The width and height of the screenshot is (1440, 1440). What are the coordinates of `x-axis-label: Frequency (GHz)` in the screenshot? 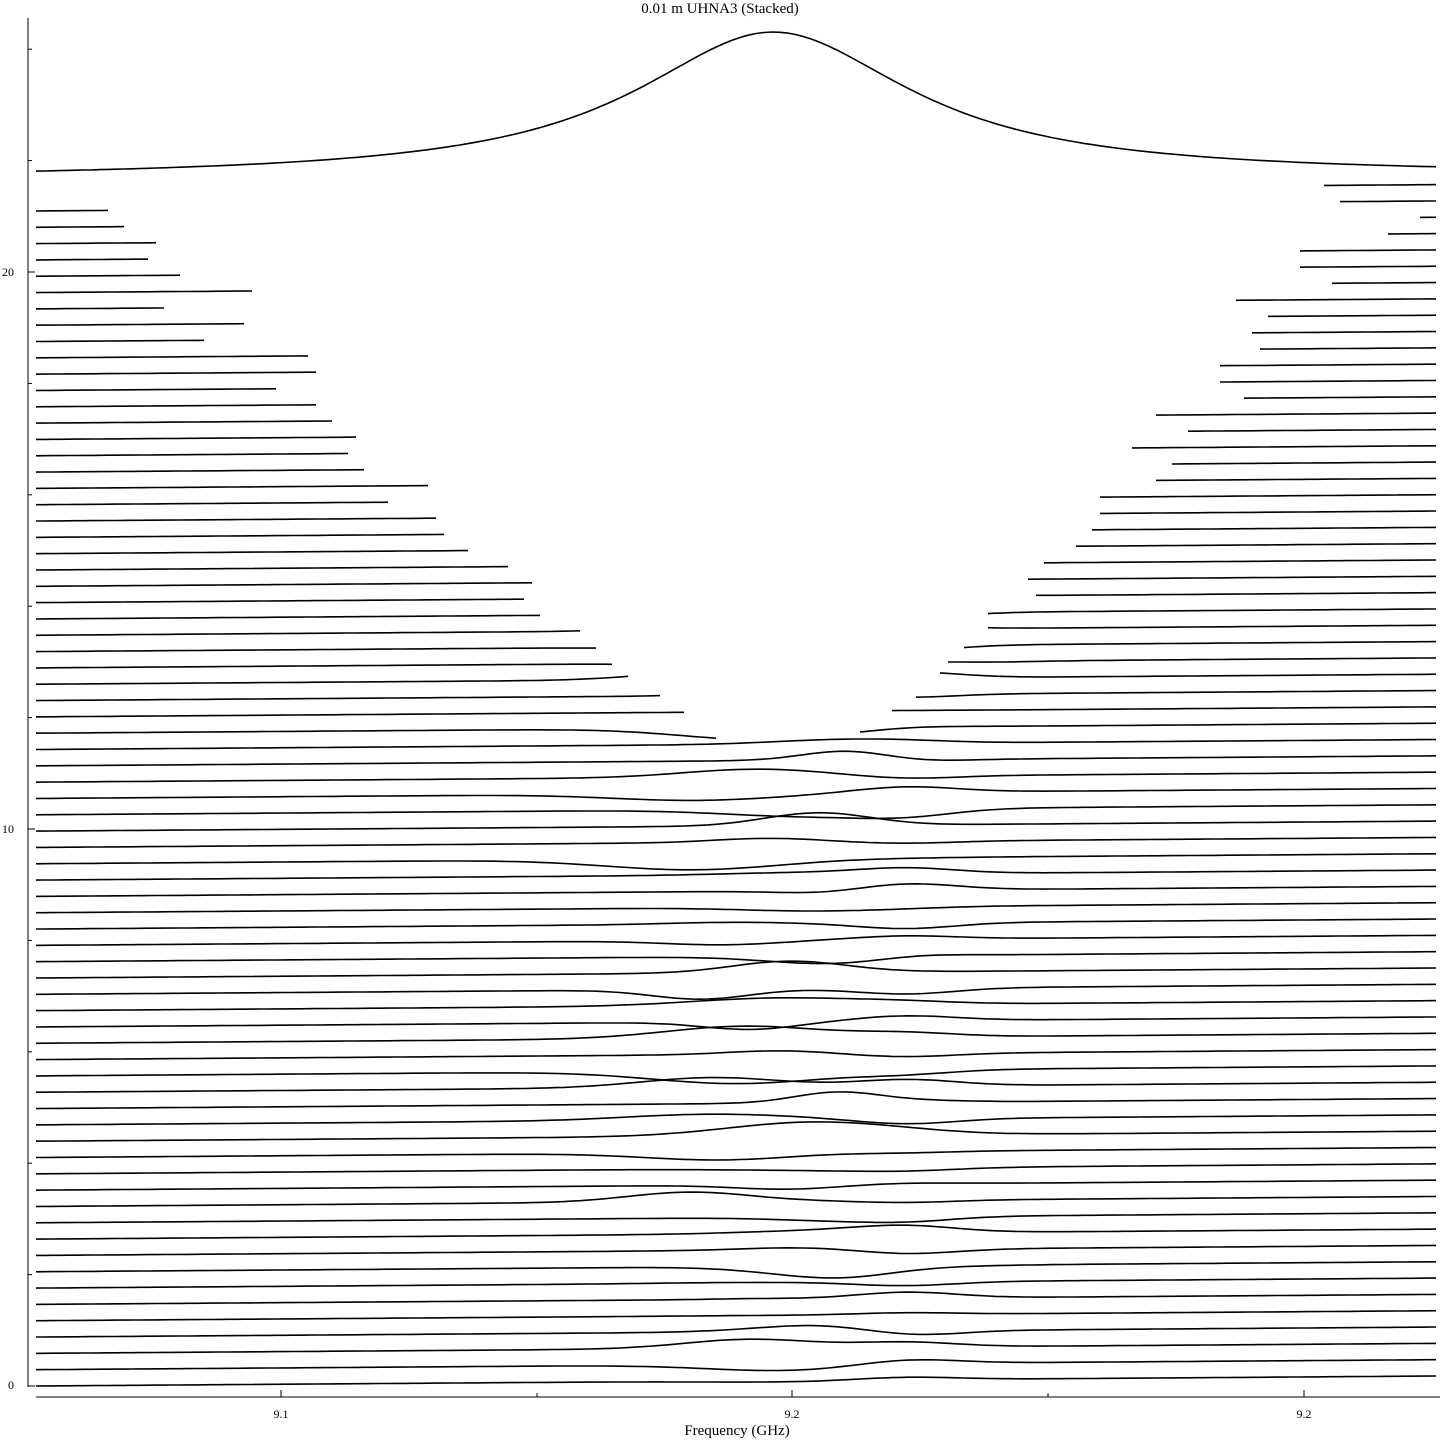 It's located at (736, 1431).